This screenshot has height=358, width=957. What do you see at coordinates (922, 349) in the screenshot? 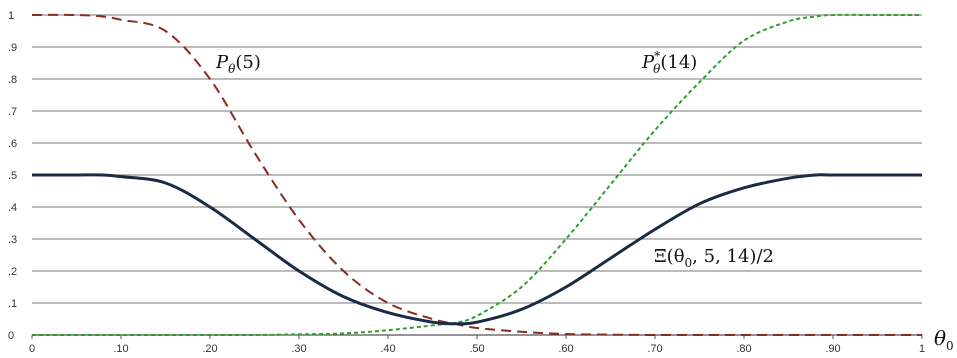
I see `x-tick-label: 1` at bounding box center [922, 349].